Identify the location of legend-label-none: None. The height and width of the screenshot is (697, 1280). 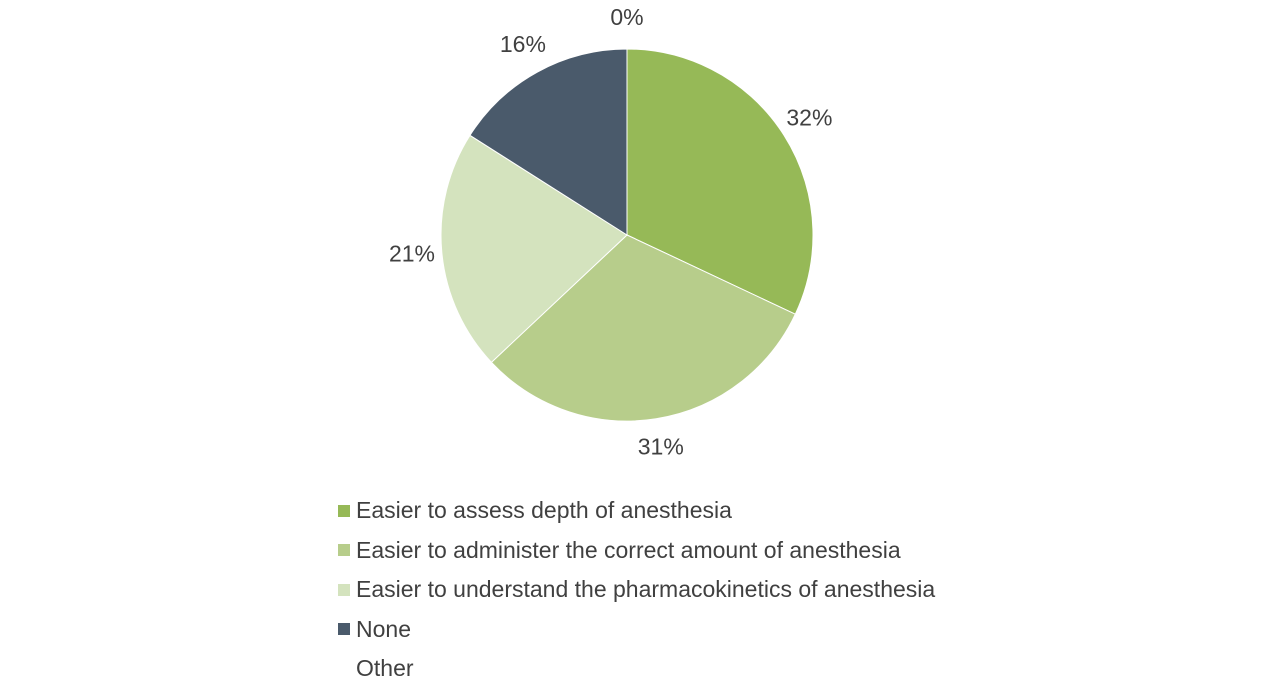
(383, 628).